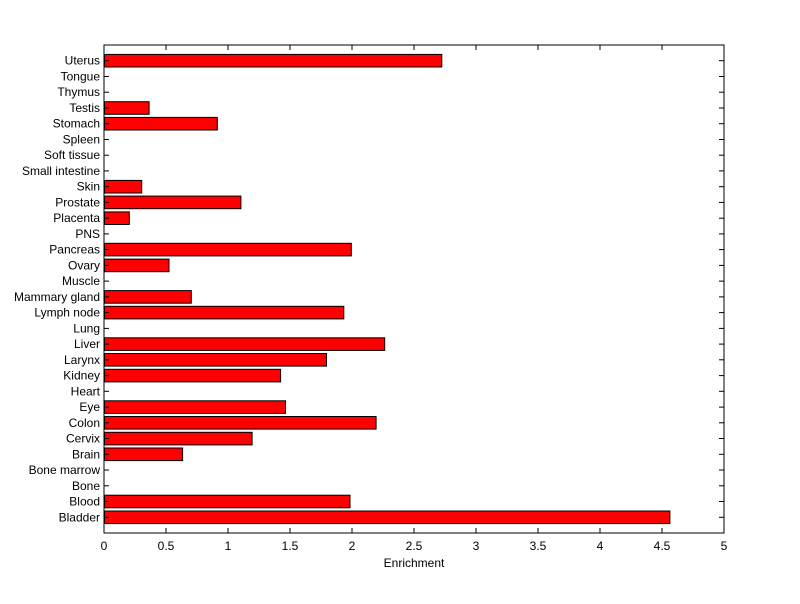 The width and height of the screenshot is (800, 604). I want to click on y-tick-label: Placenta, so click(76, 218).